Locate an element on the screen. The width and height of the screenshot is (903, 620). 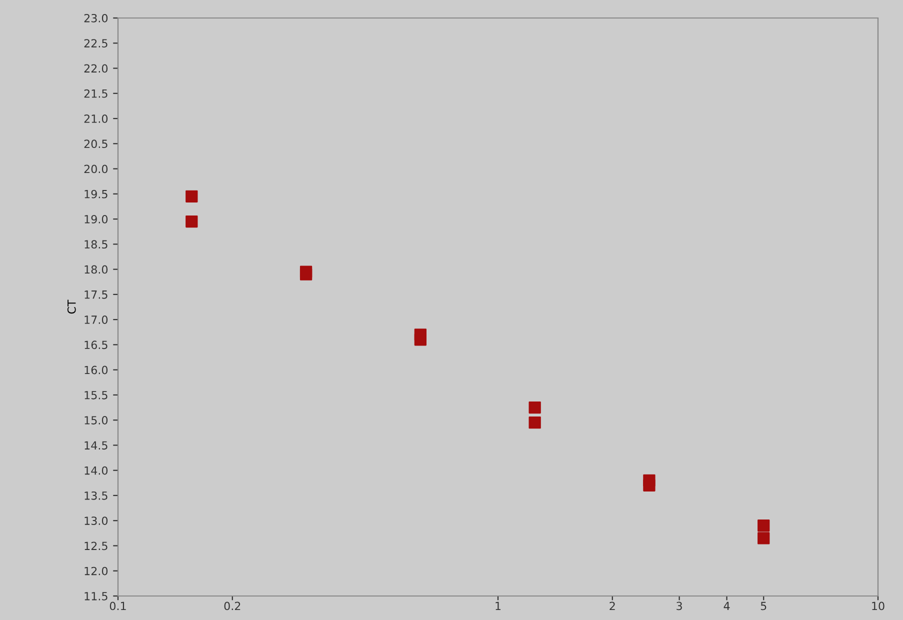
y-tick-label: 14.5 is located at coordinates (96, 445).